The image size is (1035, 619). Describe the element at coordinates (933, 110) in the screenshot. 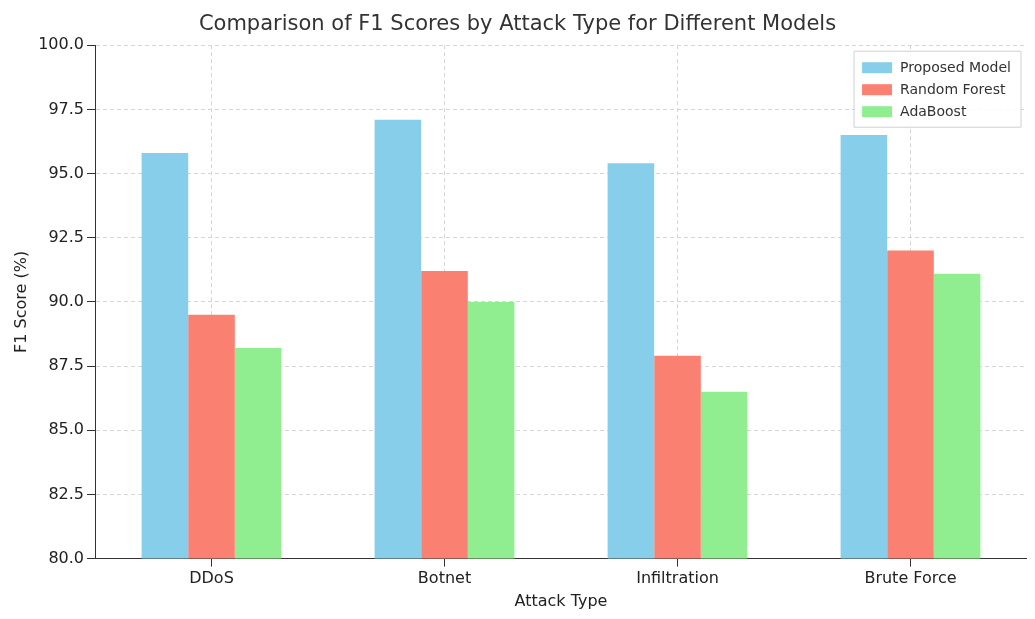

I see `legend-label: AdaBoost` at that location.